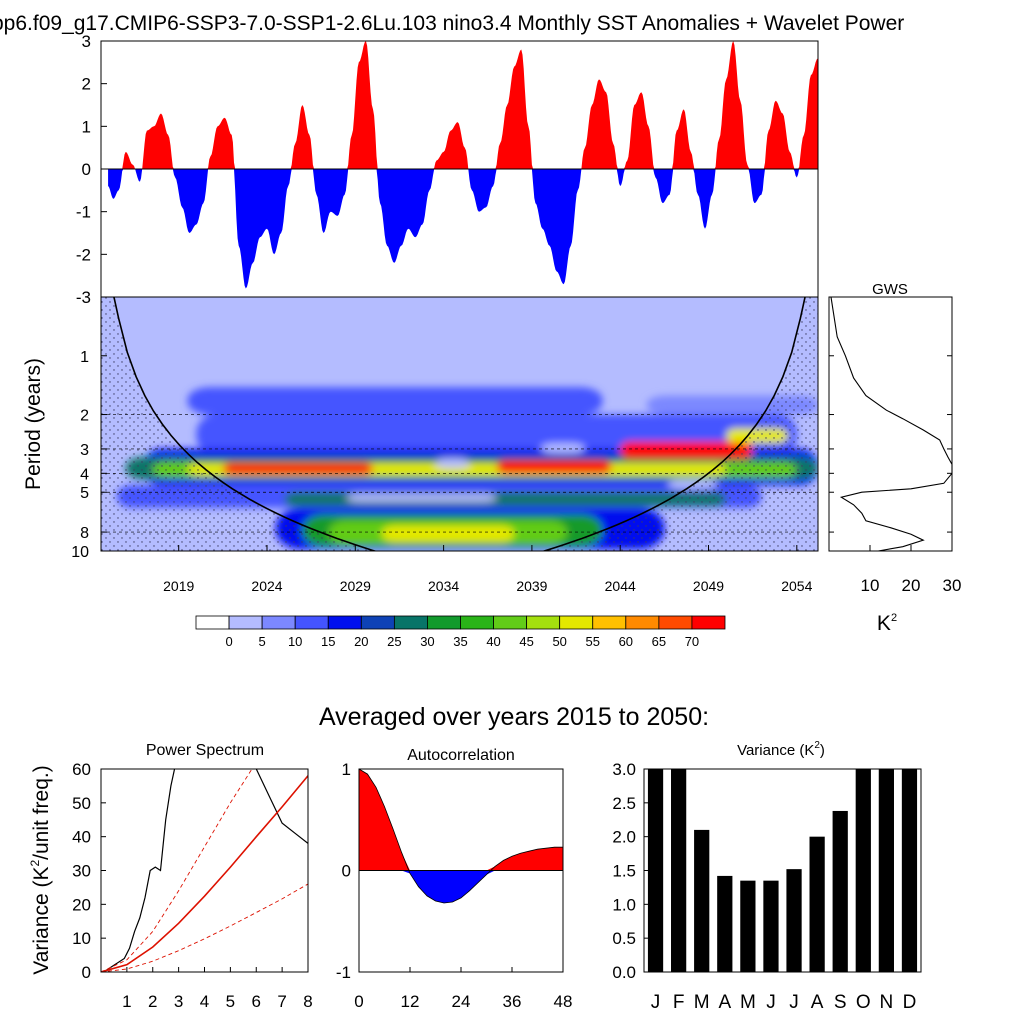 The image size is (1024, 1024). Describe the element at coordinates (624, 803) in the screenshot. I see `variance-ytick-label: 2.5` at that location.